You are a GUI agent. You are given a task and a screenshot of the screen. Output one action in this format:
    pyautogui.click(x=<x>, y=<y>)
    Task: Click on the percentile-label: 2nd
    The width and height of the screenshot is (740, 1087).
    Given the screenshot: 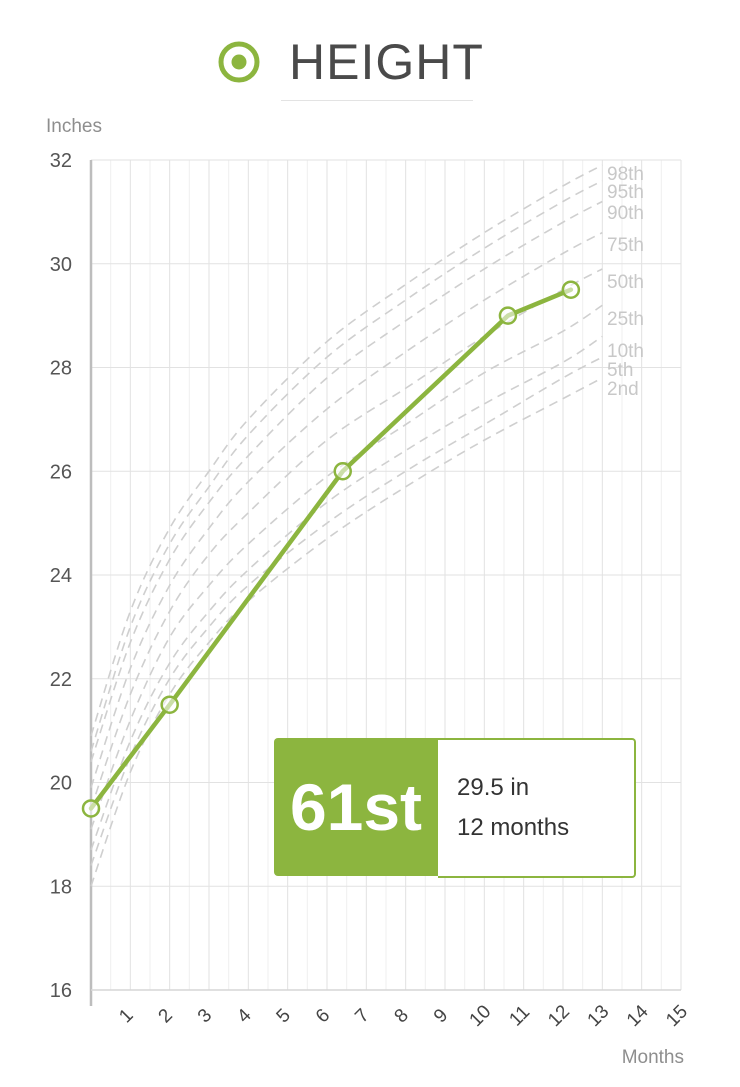 What is the action you would take?
    pyautogui.click(x=623, y=389)
    